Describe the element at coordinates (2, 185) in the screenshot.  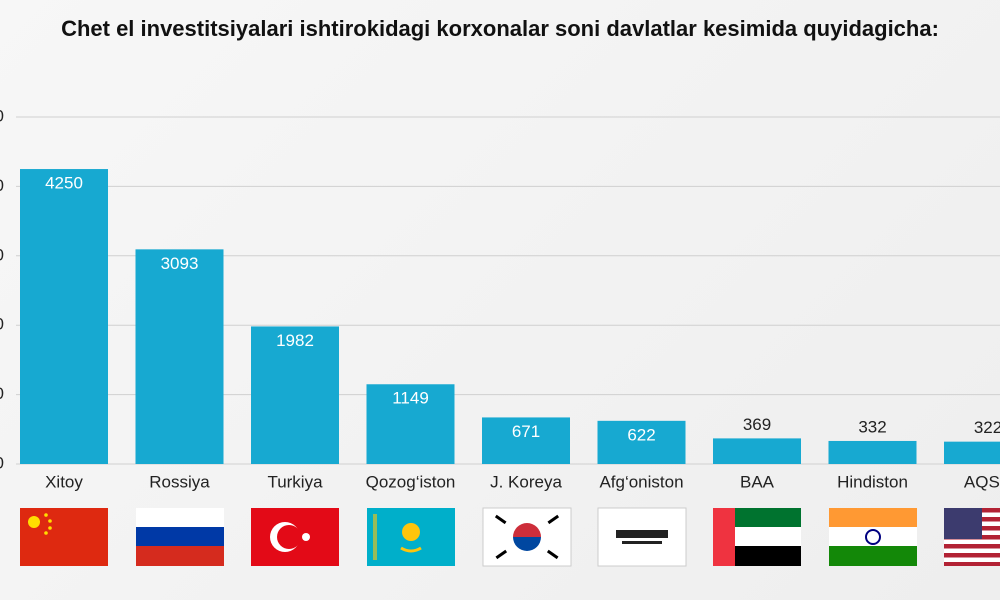
I see `y-tick-label: 4000` at that location.